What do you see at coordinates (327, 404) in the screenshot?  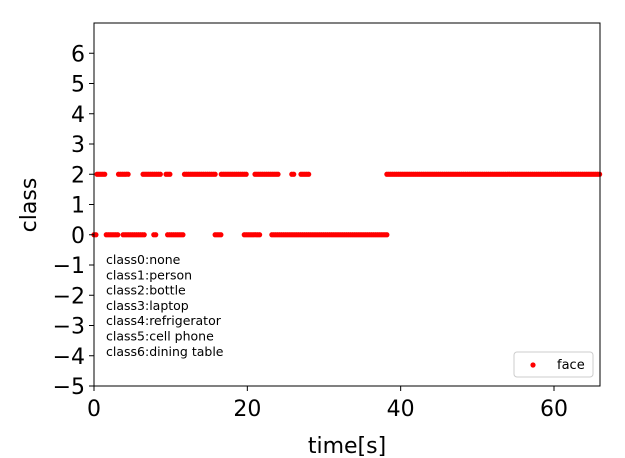 I see `x-axis-ticks: 0 20 40 60` at bounding box center [327, 404].